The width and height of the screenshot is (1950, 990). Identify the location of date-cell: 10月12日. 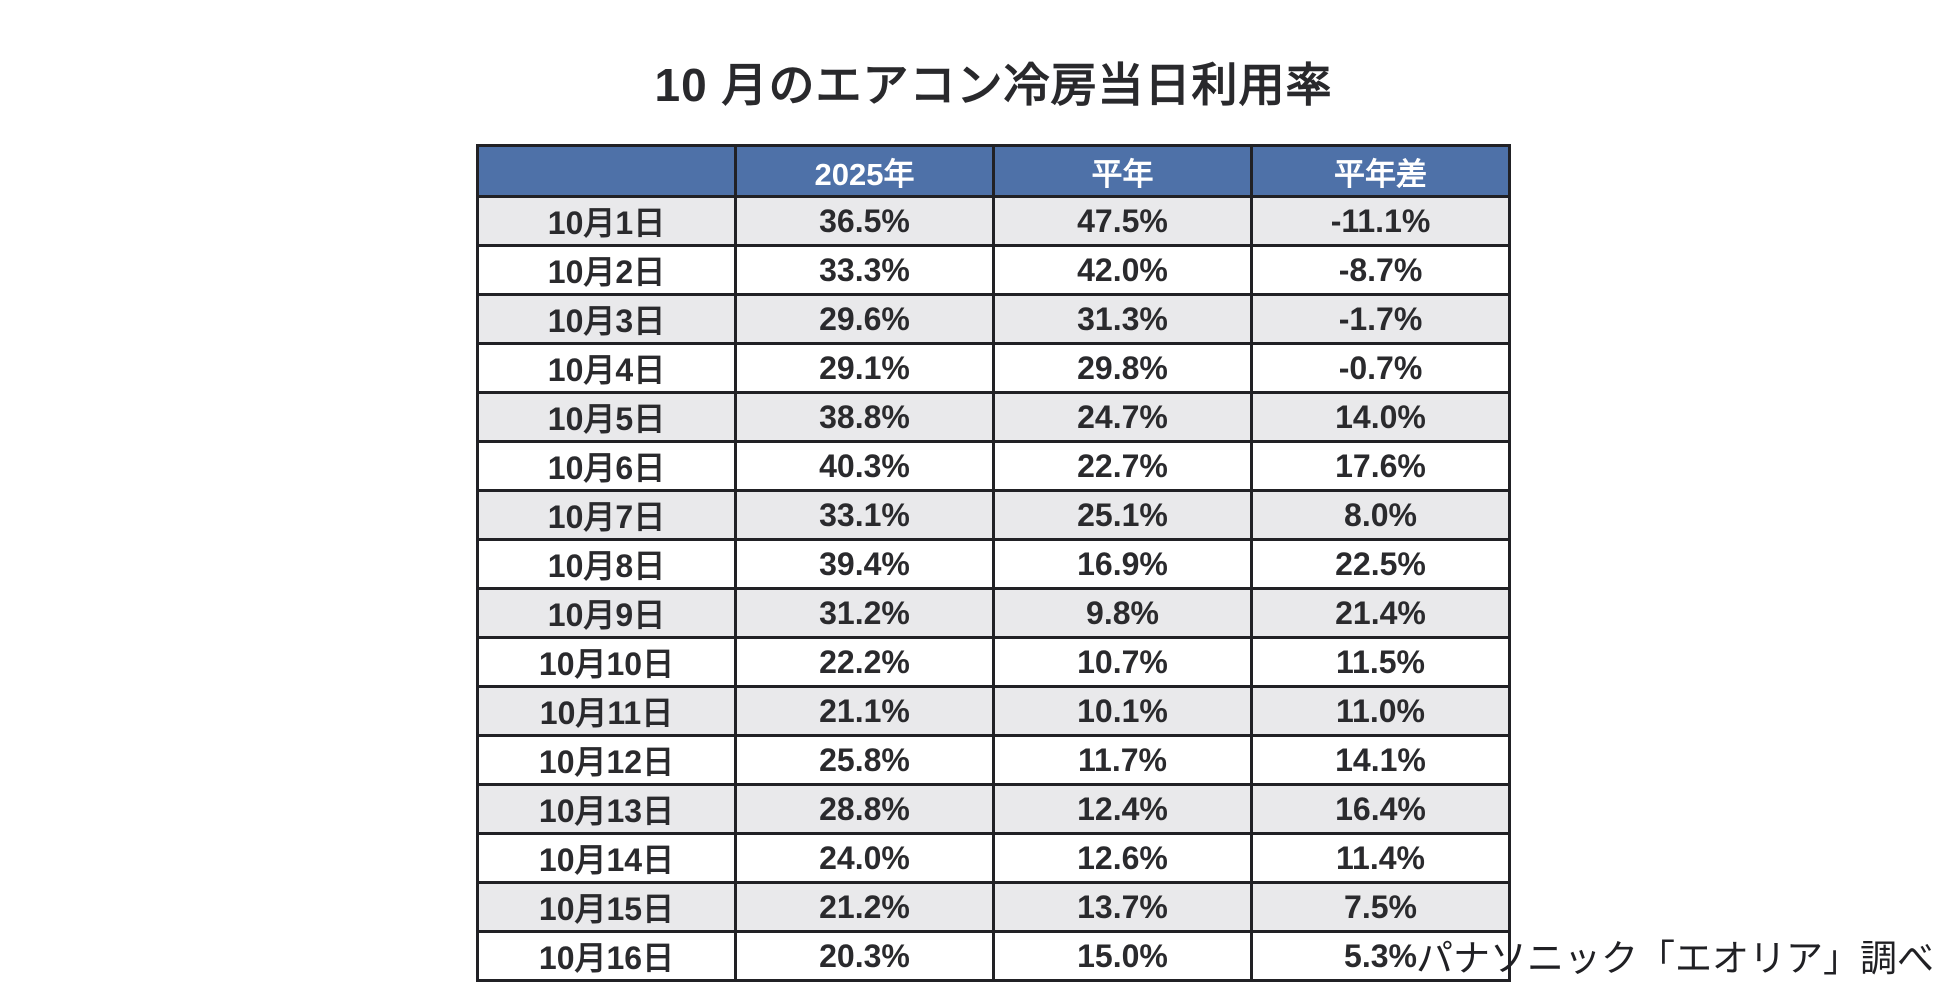
(606, 760).